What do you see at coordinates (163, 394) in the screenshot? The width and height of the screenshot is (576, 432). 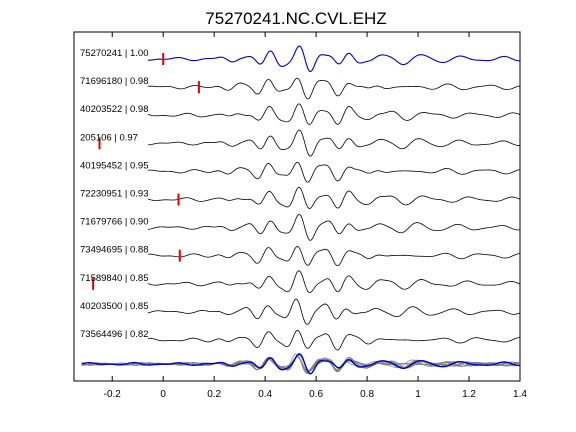 I see `x-tick-label-1: 0` at bounding box center [163, 394].